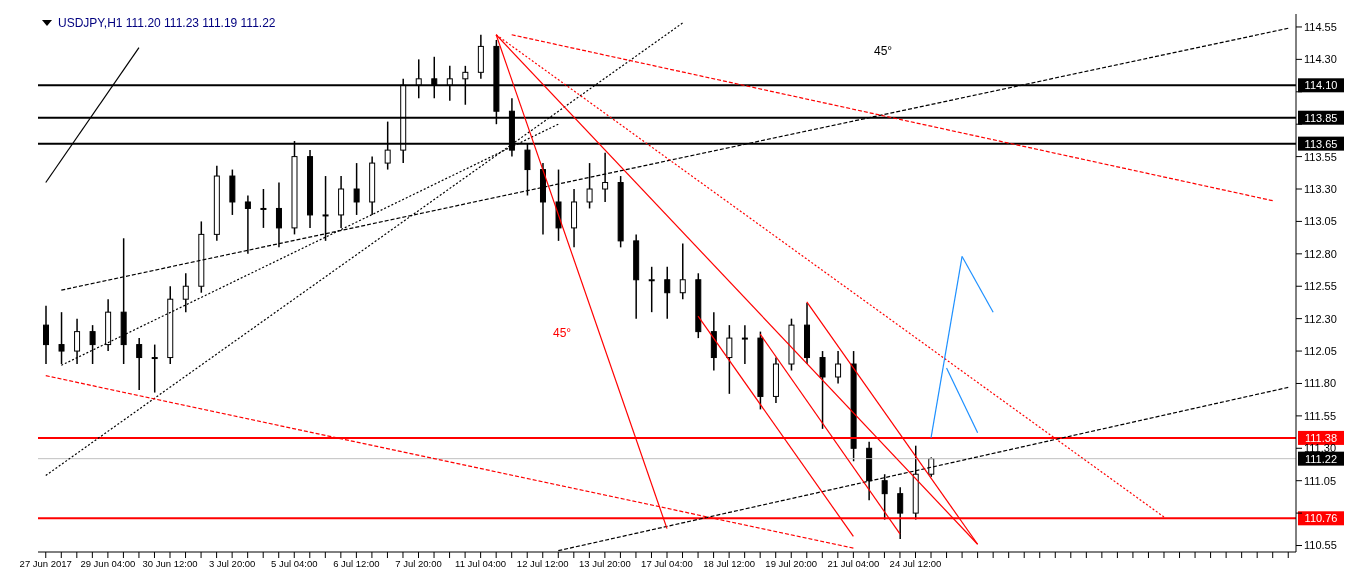 This screenshot has width=1358, height=584. What do you see at coordinates (170, 563) in the screenshot?
I see `x-tick-label: 30 Jun 12:00` at bounding box center [170, 563].